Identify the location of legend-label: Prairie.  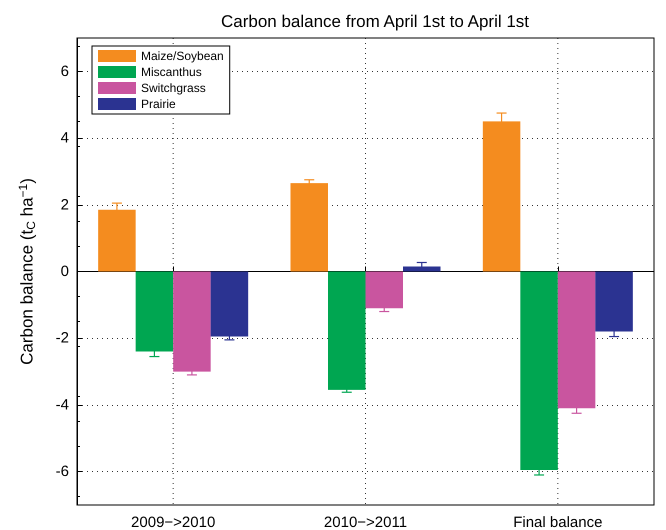
(158, 104).